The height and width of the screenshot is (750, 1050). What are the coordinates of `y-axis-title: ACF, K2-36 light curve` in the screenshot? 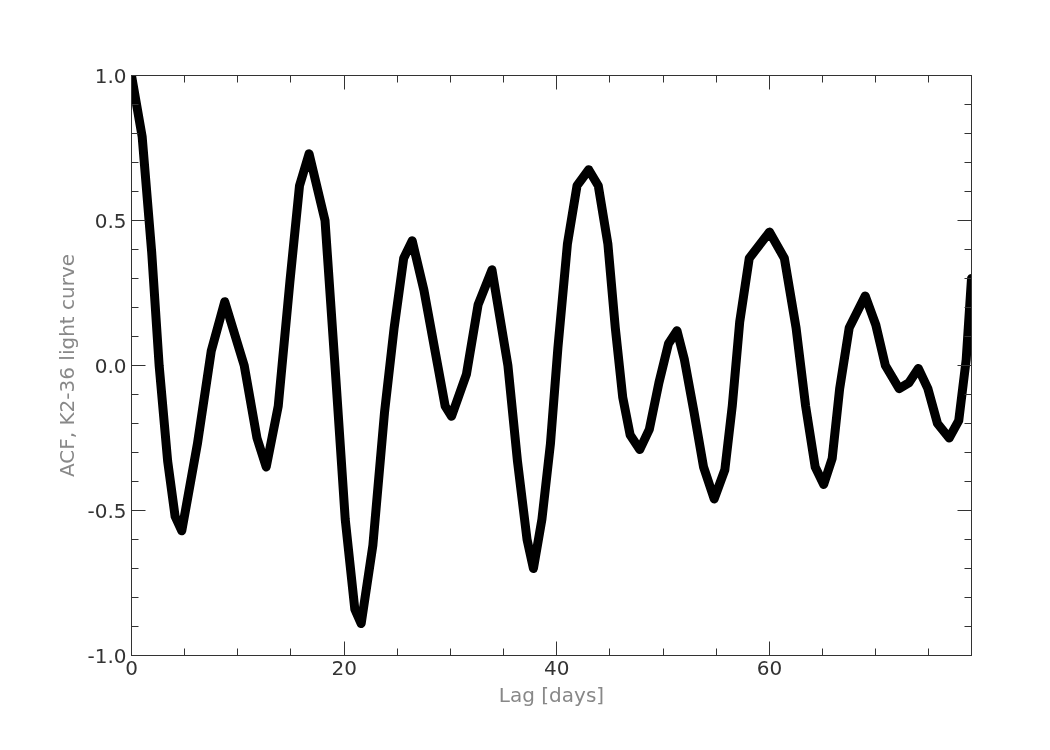 It's located at (67, 365).